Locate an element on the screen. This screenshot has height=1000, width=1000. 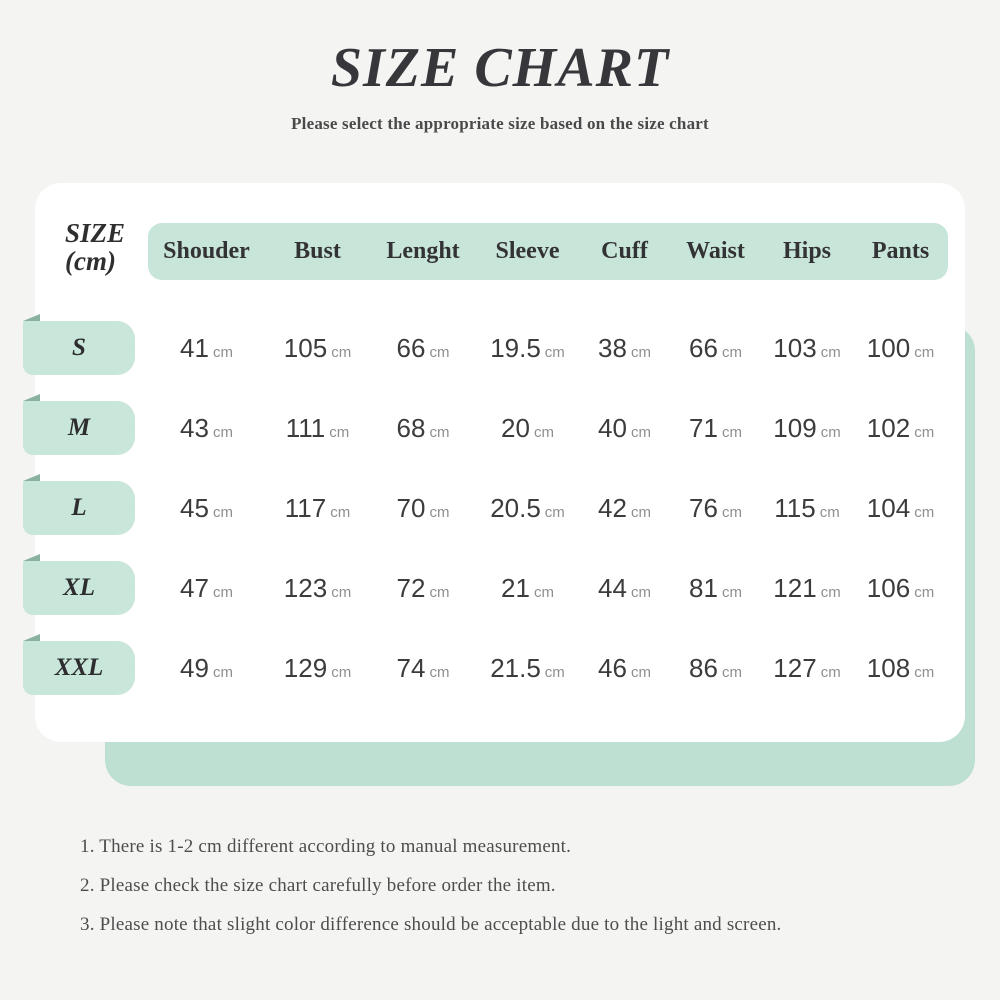
cell-value: 46 is located at coordinates (612, 667).